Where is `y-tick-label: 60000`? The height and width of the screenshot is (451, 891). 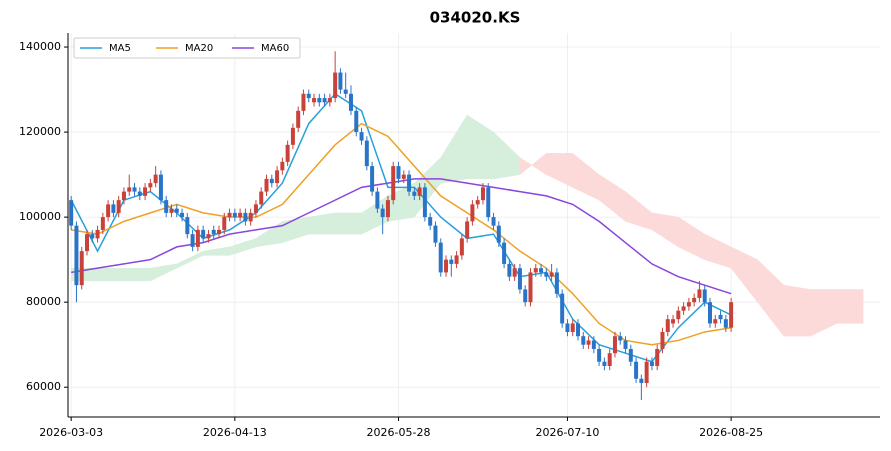
y-tick-label: 60000 is located at coordinates (43, 386).